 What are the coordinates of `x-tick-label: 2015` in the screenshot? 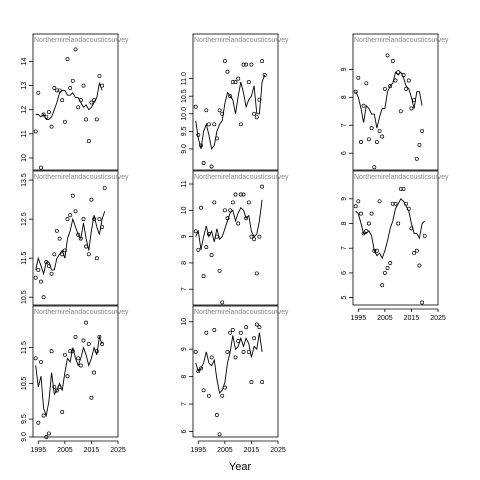 It's located at (412, 318).